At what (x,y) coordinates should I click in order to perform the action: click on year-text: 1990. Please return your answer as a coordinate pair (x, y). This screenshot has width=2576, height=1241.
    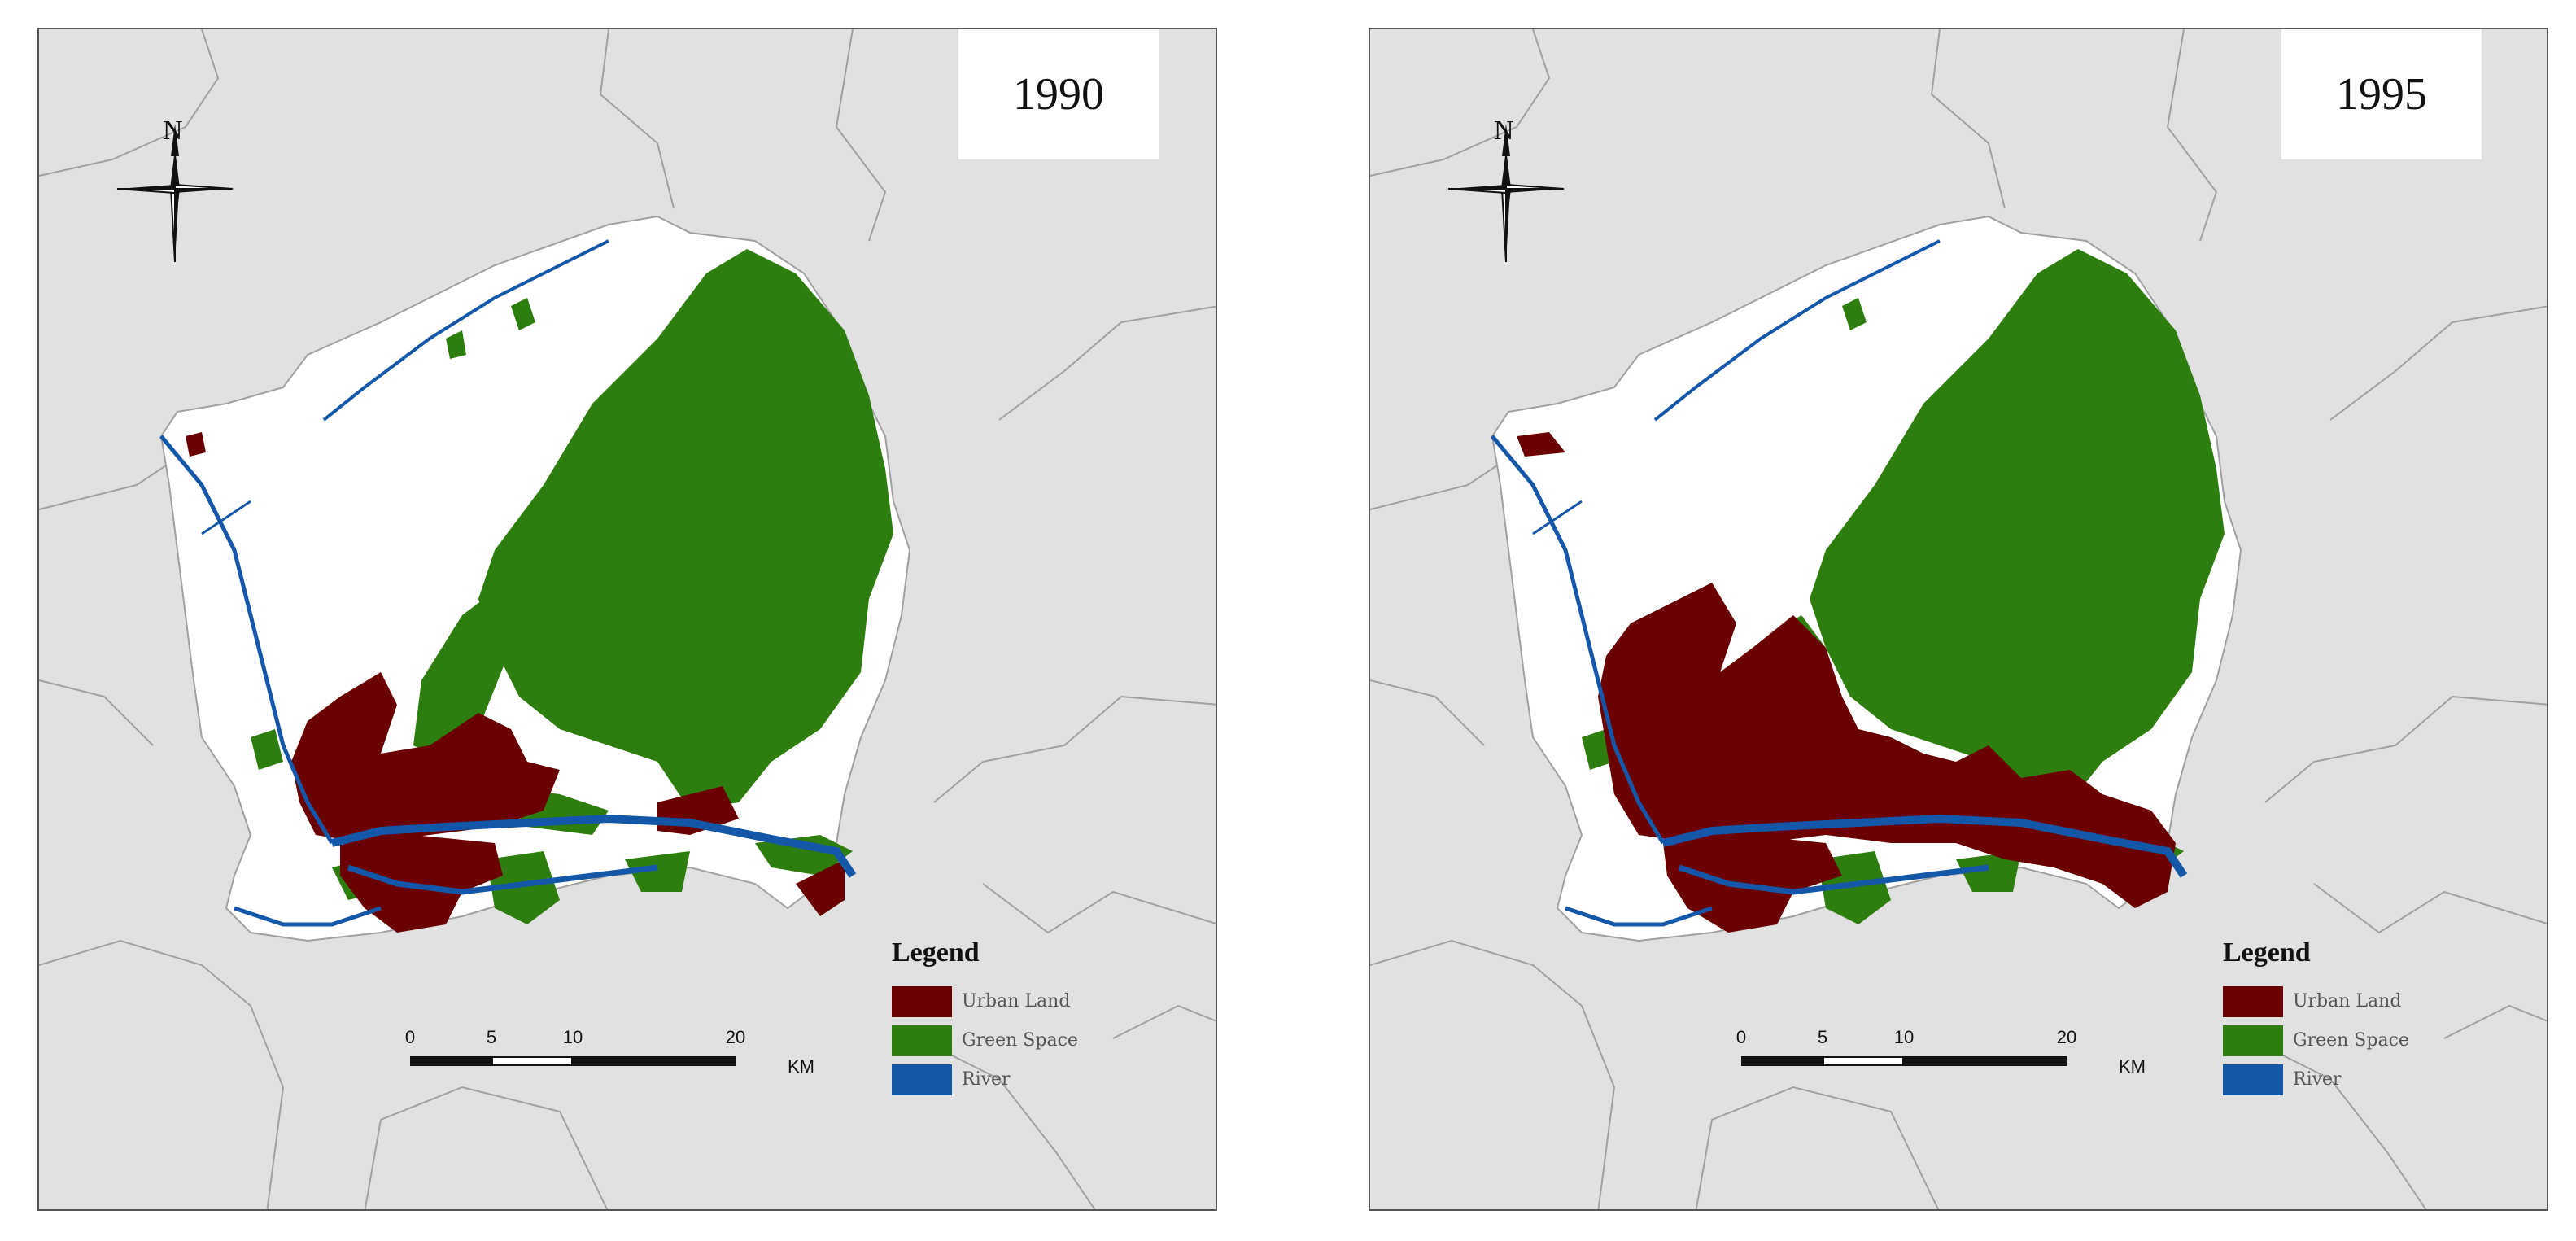
    Looking at the image, I should click on (1058, 94).